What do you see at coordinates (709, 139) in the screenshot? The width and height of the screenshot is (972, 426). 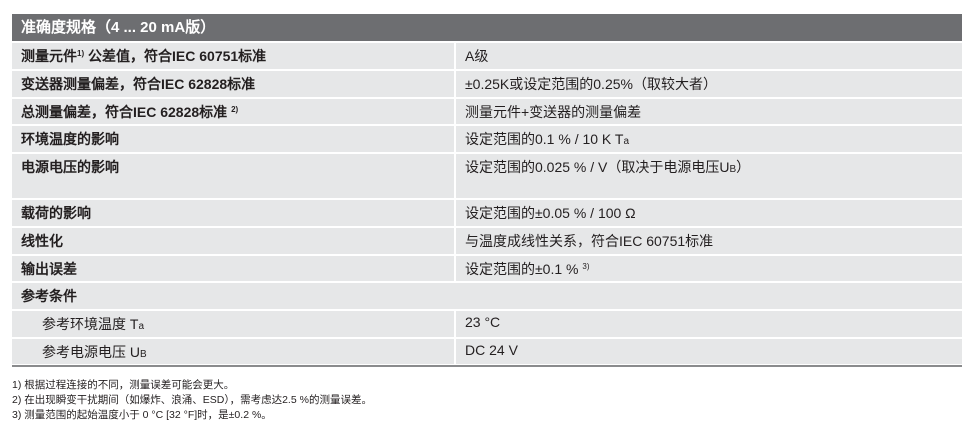 I see `row-value: 设定范围的0.1 % / 10 K Ta` at bounding box center [709, 139].